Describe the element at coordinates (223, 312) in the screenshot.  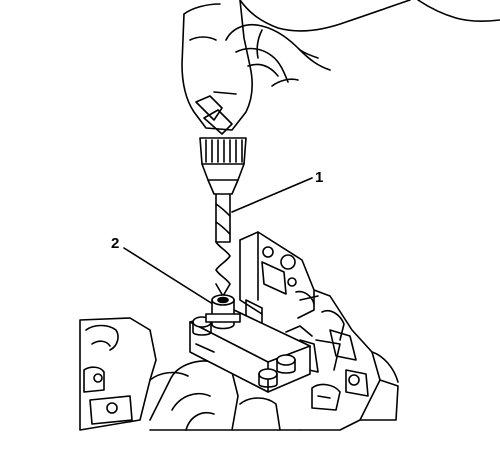
I see `drill-guide-bushing-icon` at that location.